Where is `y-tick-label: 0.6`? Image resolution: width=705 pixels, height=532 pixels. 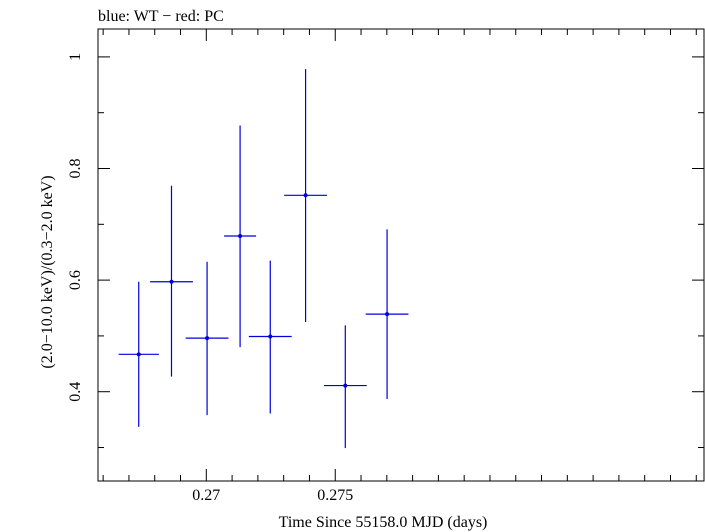 y-tick-label: 0.6 is located at coordinates (75, 280).